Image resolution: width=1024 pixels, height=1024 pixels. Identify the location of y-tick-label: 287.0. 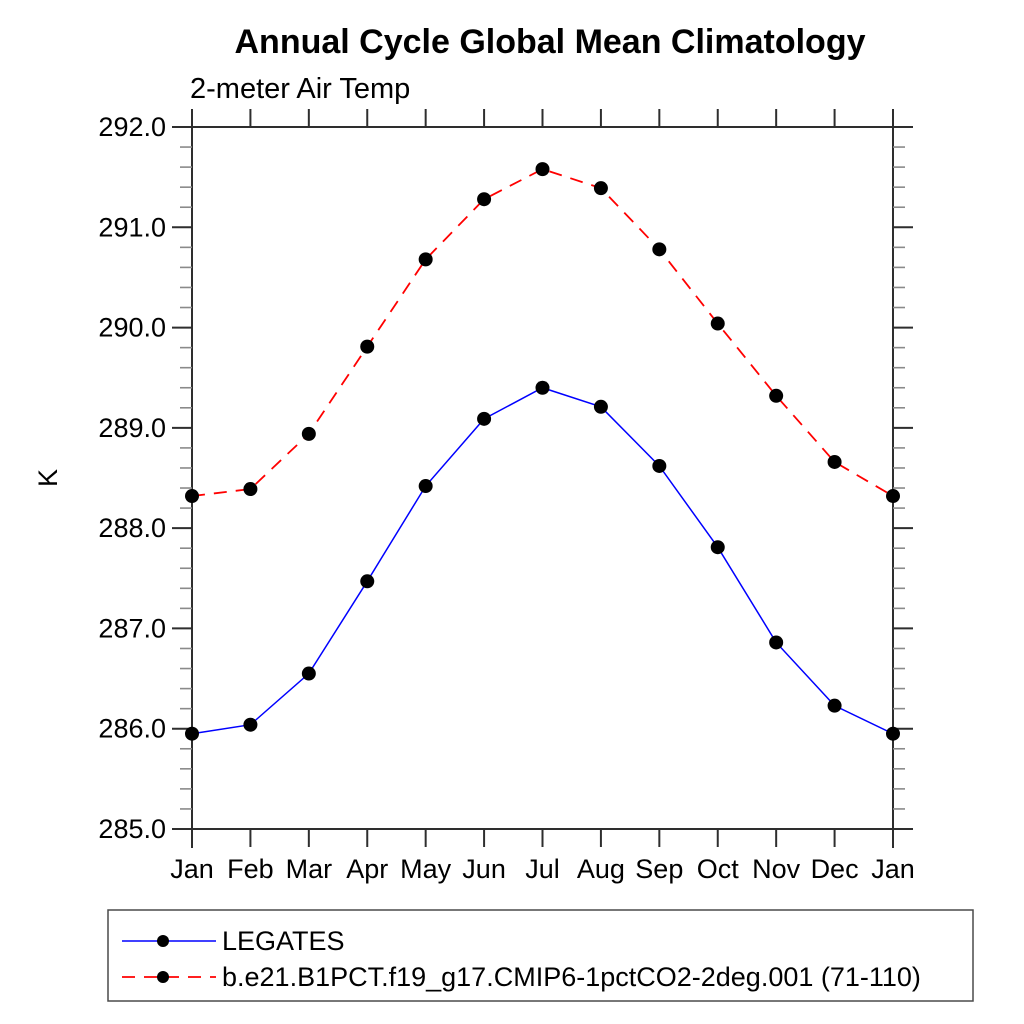
(132, 628).